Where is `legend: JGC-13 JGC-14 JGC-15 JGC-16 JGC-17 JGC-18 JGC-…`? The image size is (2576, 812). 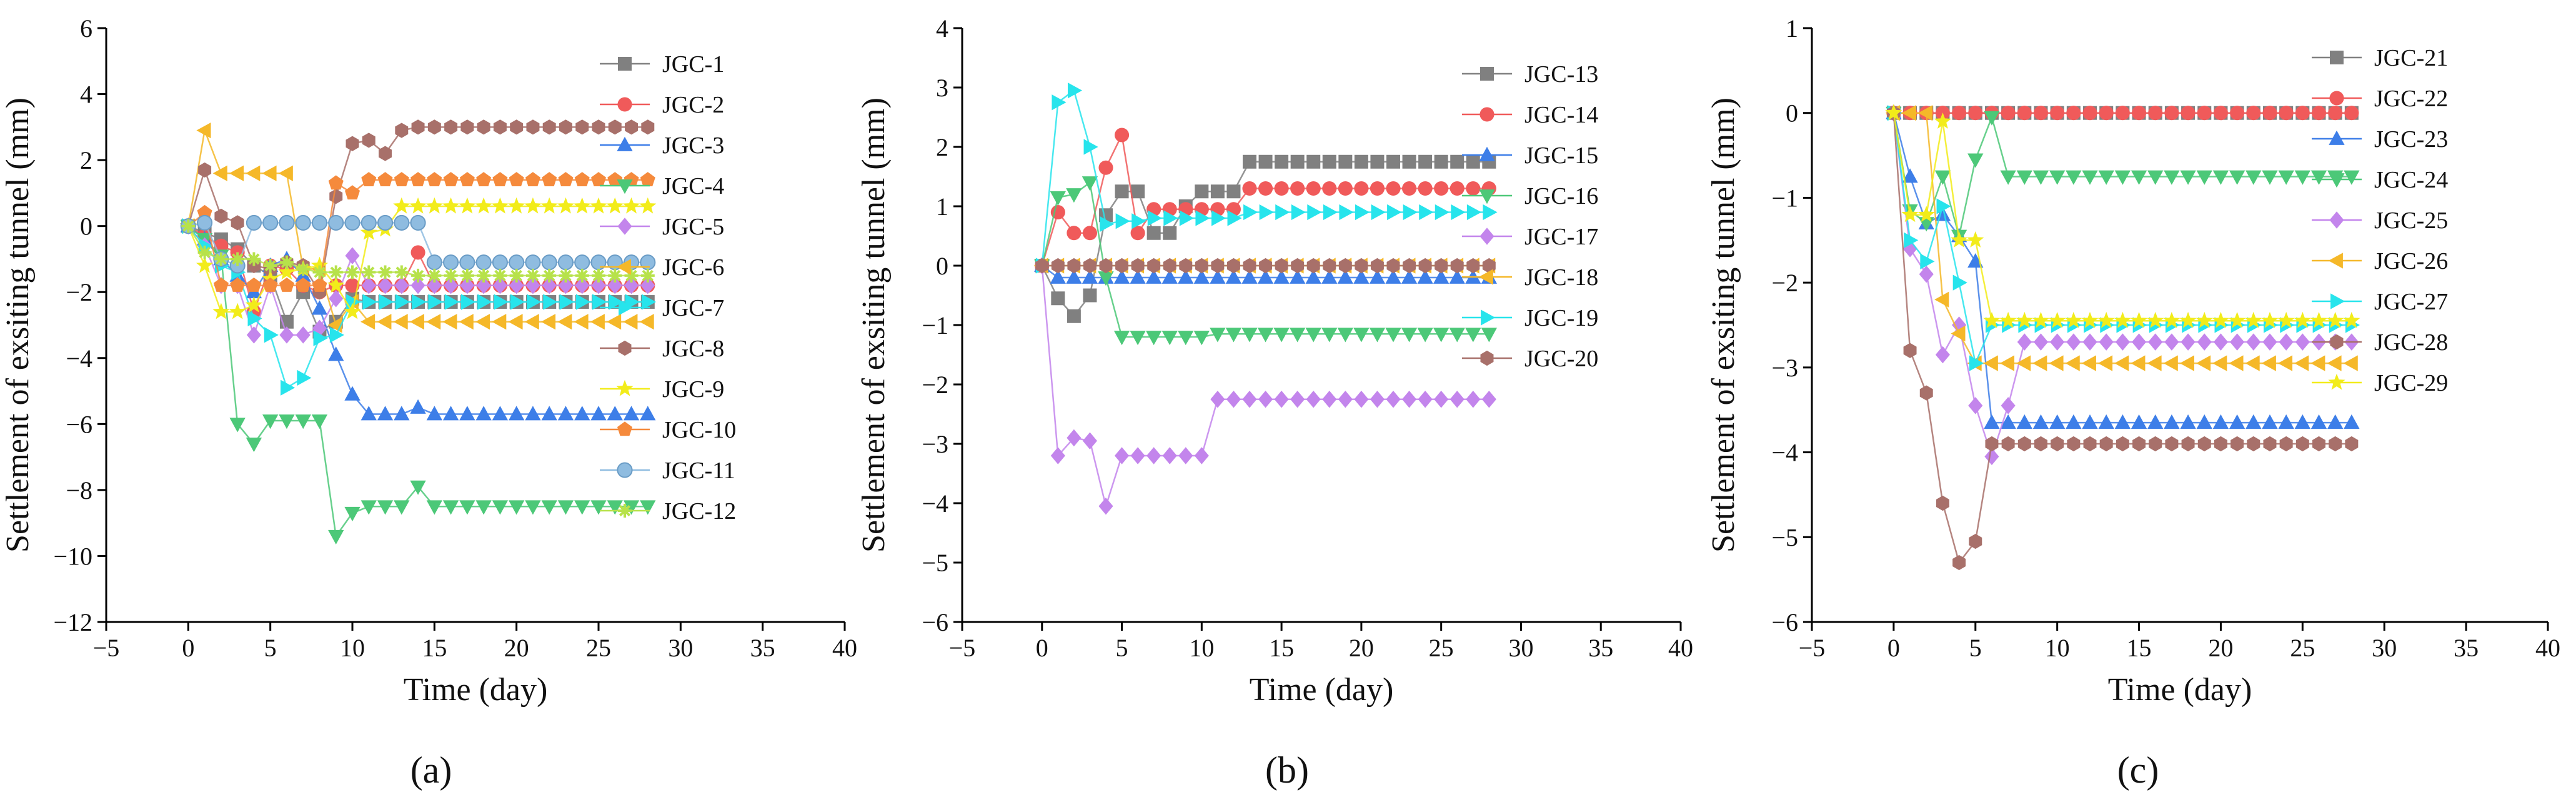 legend: JGC-13 JGC-14 JGC-15 JGC-16 JGC-17 JGC-18 JGC-… is located at coordinates (1530, 216).